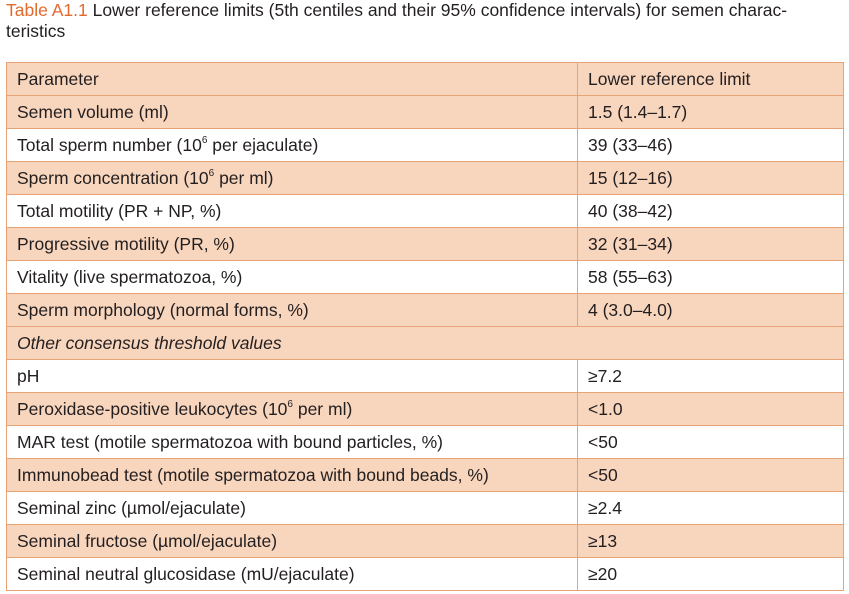 This screenshot has width=849, height=594. What do you see at coordinates (710, 574) in the screenshot?
I see `value-cell: ≥20` at bounding box center [710, 574].